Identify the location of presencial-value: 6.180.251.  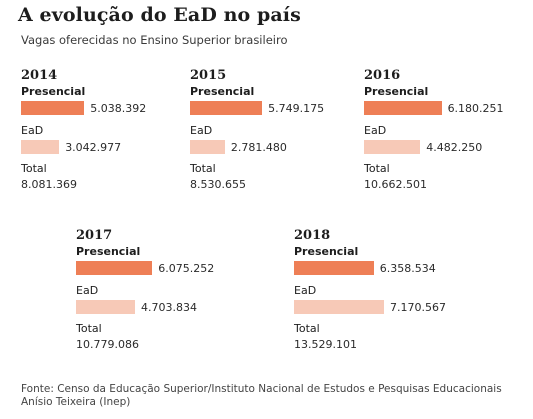
(475, 108).